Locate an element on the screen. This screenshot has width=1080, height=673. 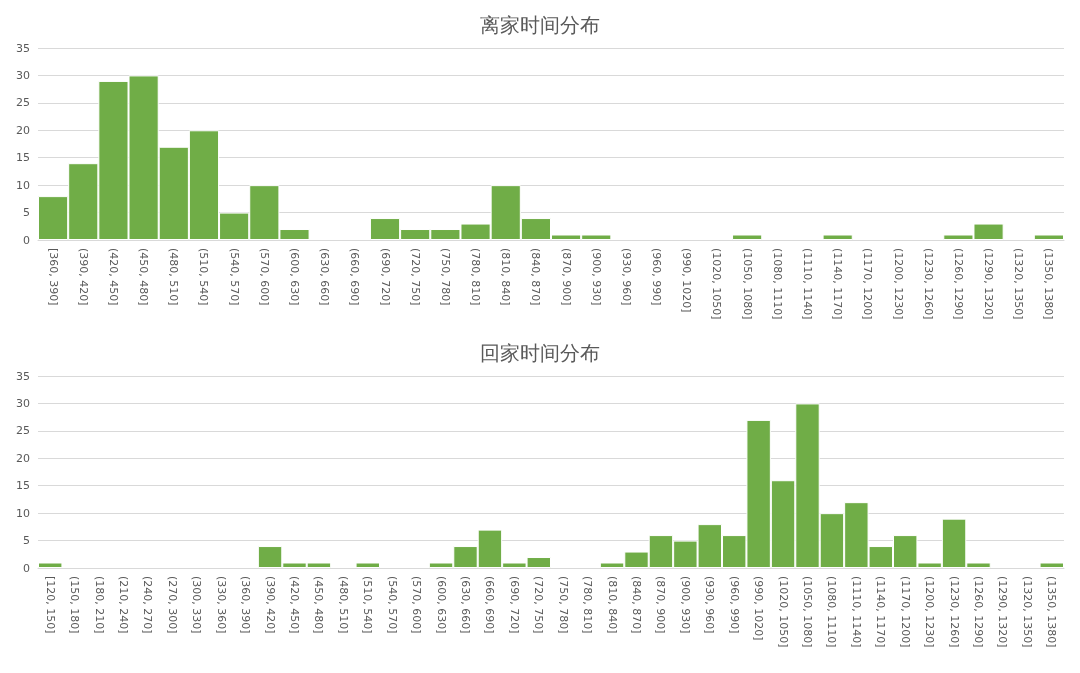
x-tick-label: (150, 180] is located at coordinates (75, 605).